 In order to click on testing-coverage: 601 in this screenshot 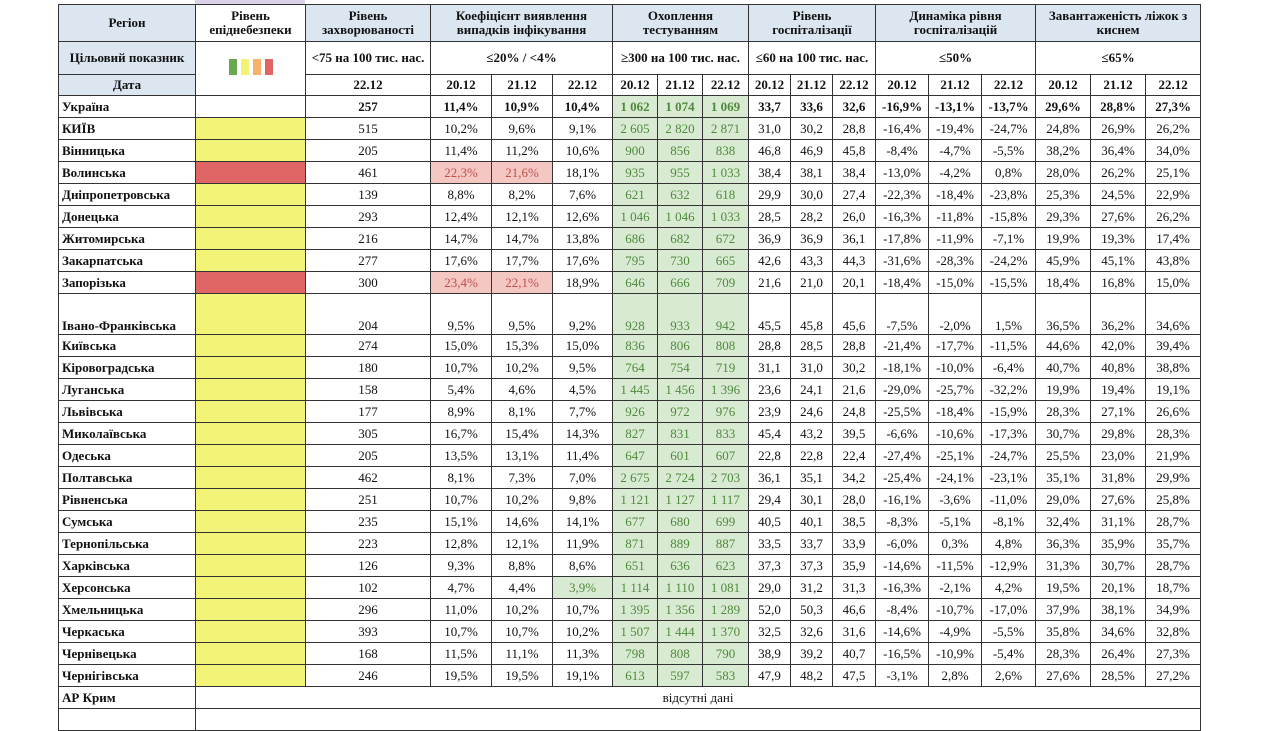, I will do `click(680, 455)`.